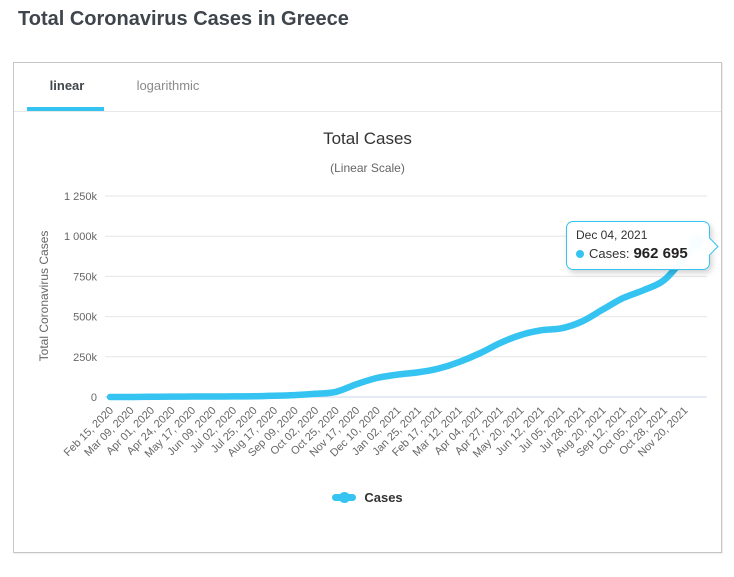 The height and width of the screenshot is (577, 734). What do you see at coordinates (85, 358) in the screenshot?
I see `y-tick-label: 250k` at bounding box center [85, 358].